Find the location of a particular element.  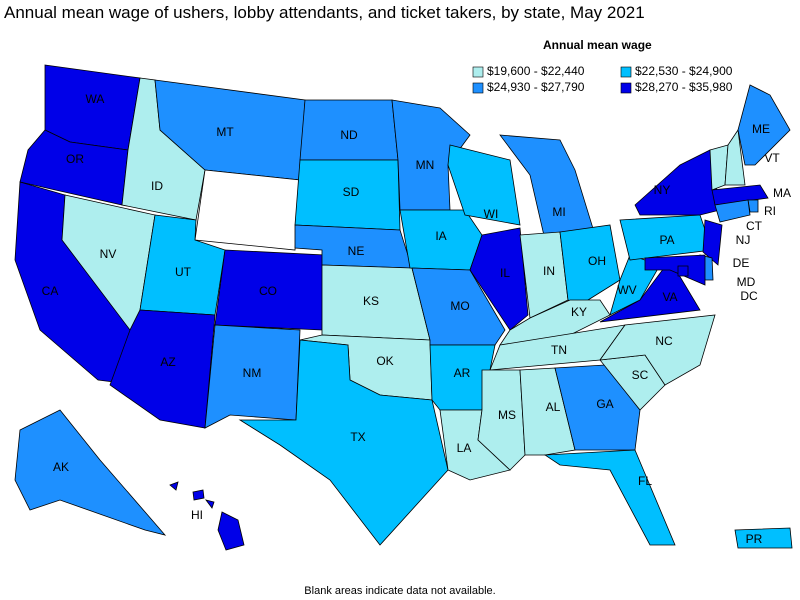

state-label: CT is located at coordinates (754, 226).